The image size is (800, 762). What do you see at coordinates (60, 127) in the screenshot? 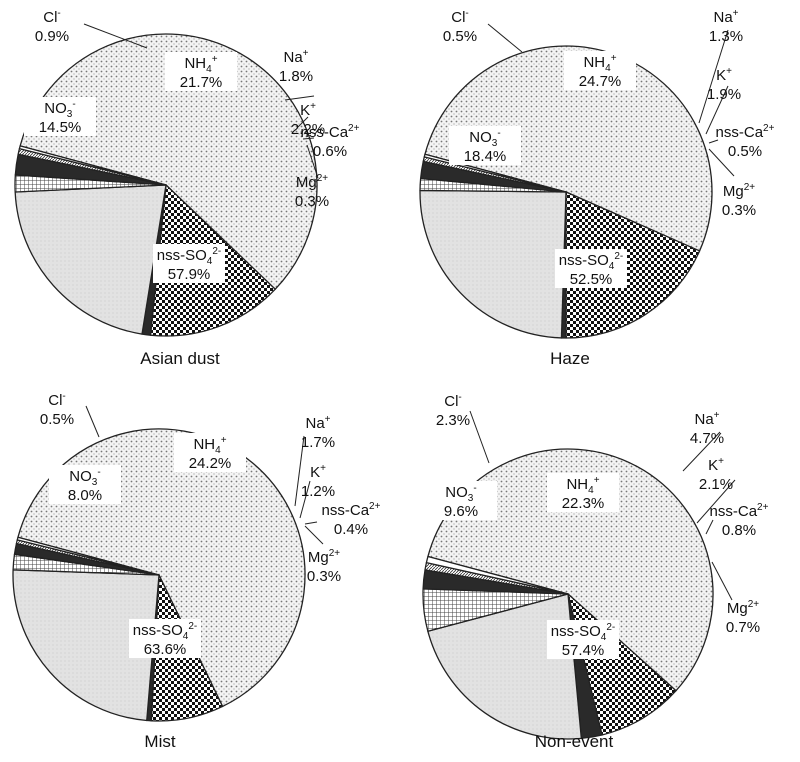
I see `slice-value-label-no3: 14.5%` at bounding box center [60, 127].